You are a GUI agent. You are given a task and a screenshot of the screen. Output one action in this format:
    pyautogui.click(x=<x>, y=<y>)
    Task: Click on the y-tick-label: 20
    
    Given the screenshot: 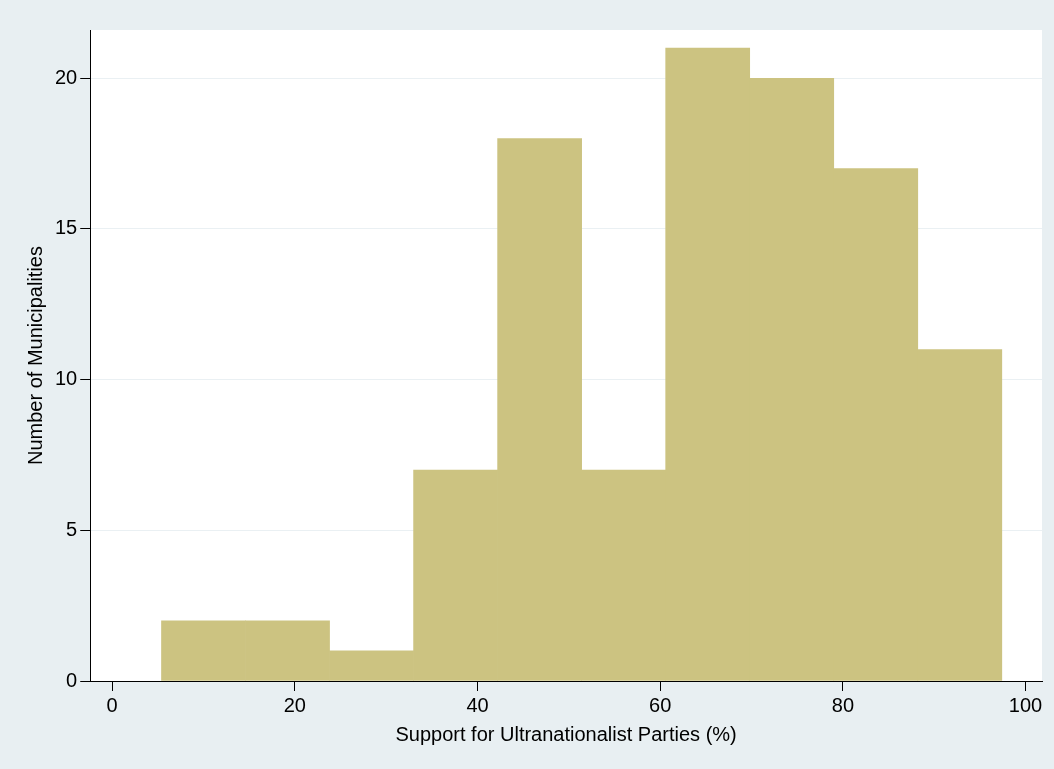 What is the action you would take?
    pyautogui.click(x=66, y=76)
    